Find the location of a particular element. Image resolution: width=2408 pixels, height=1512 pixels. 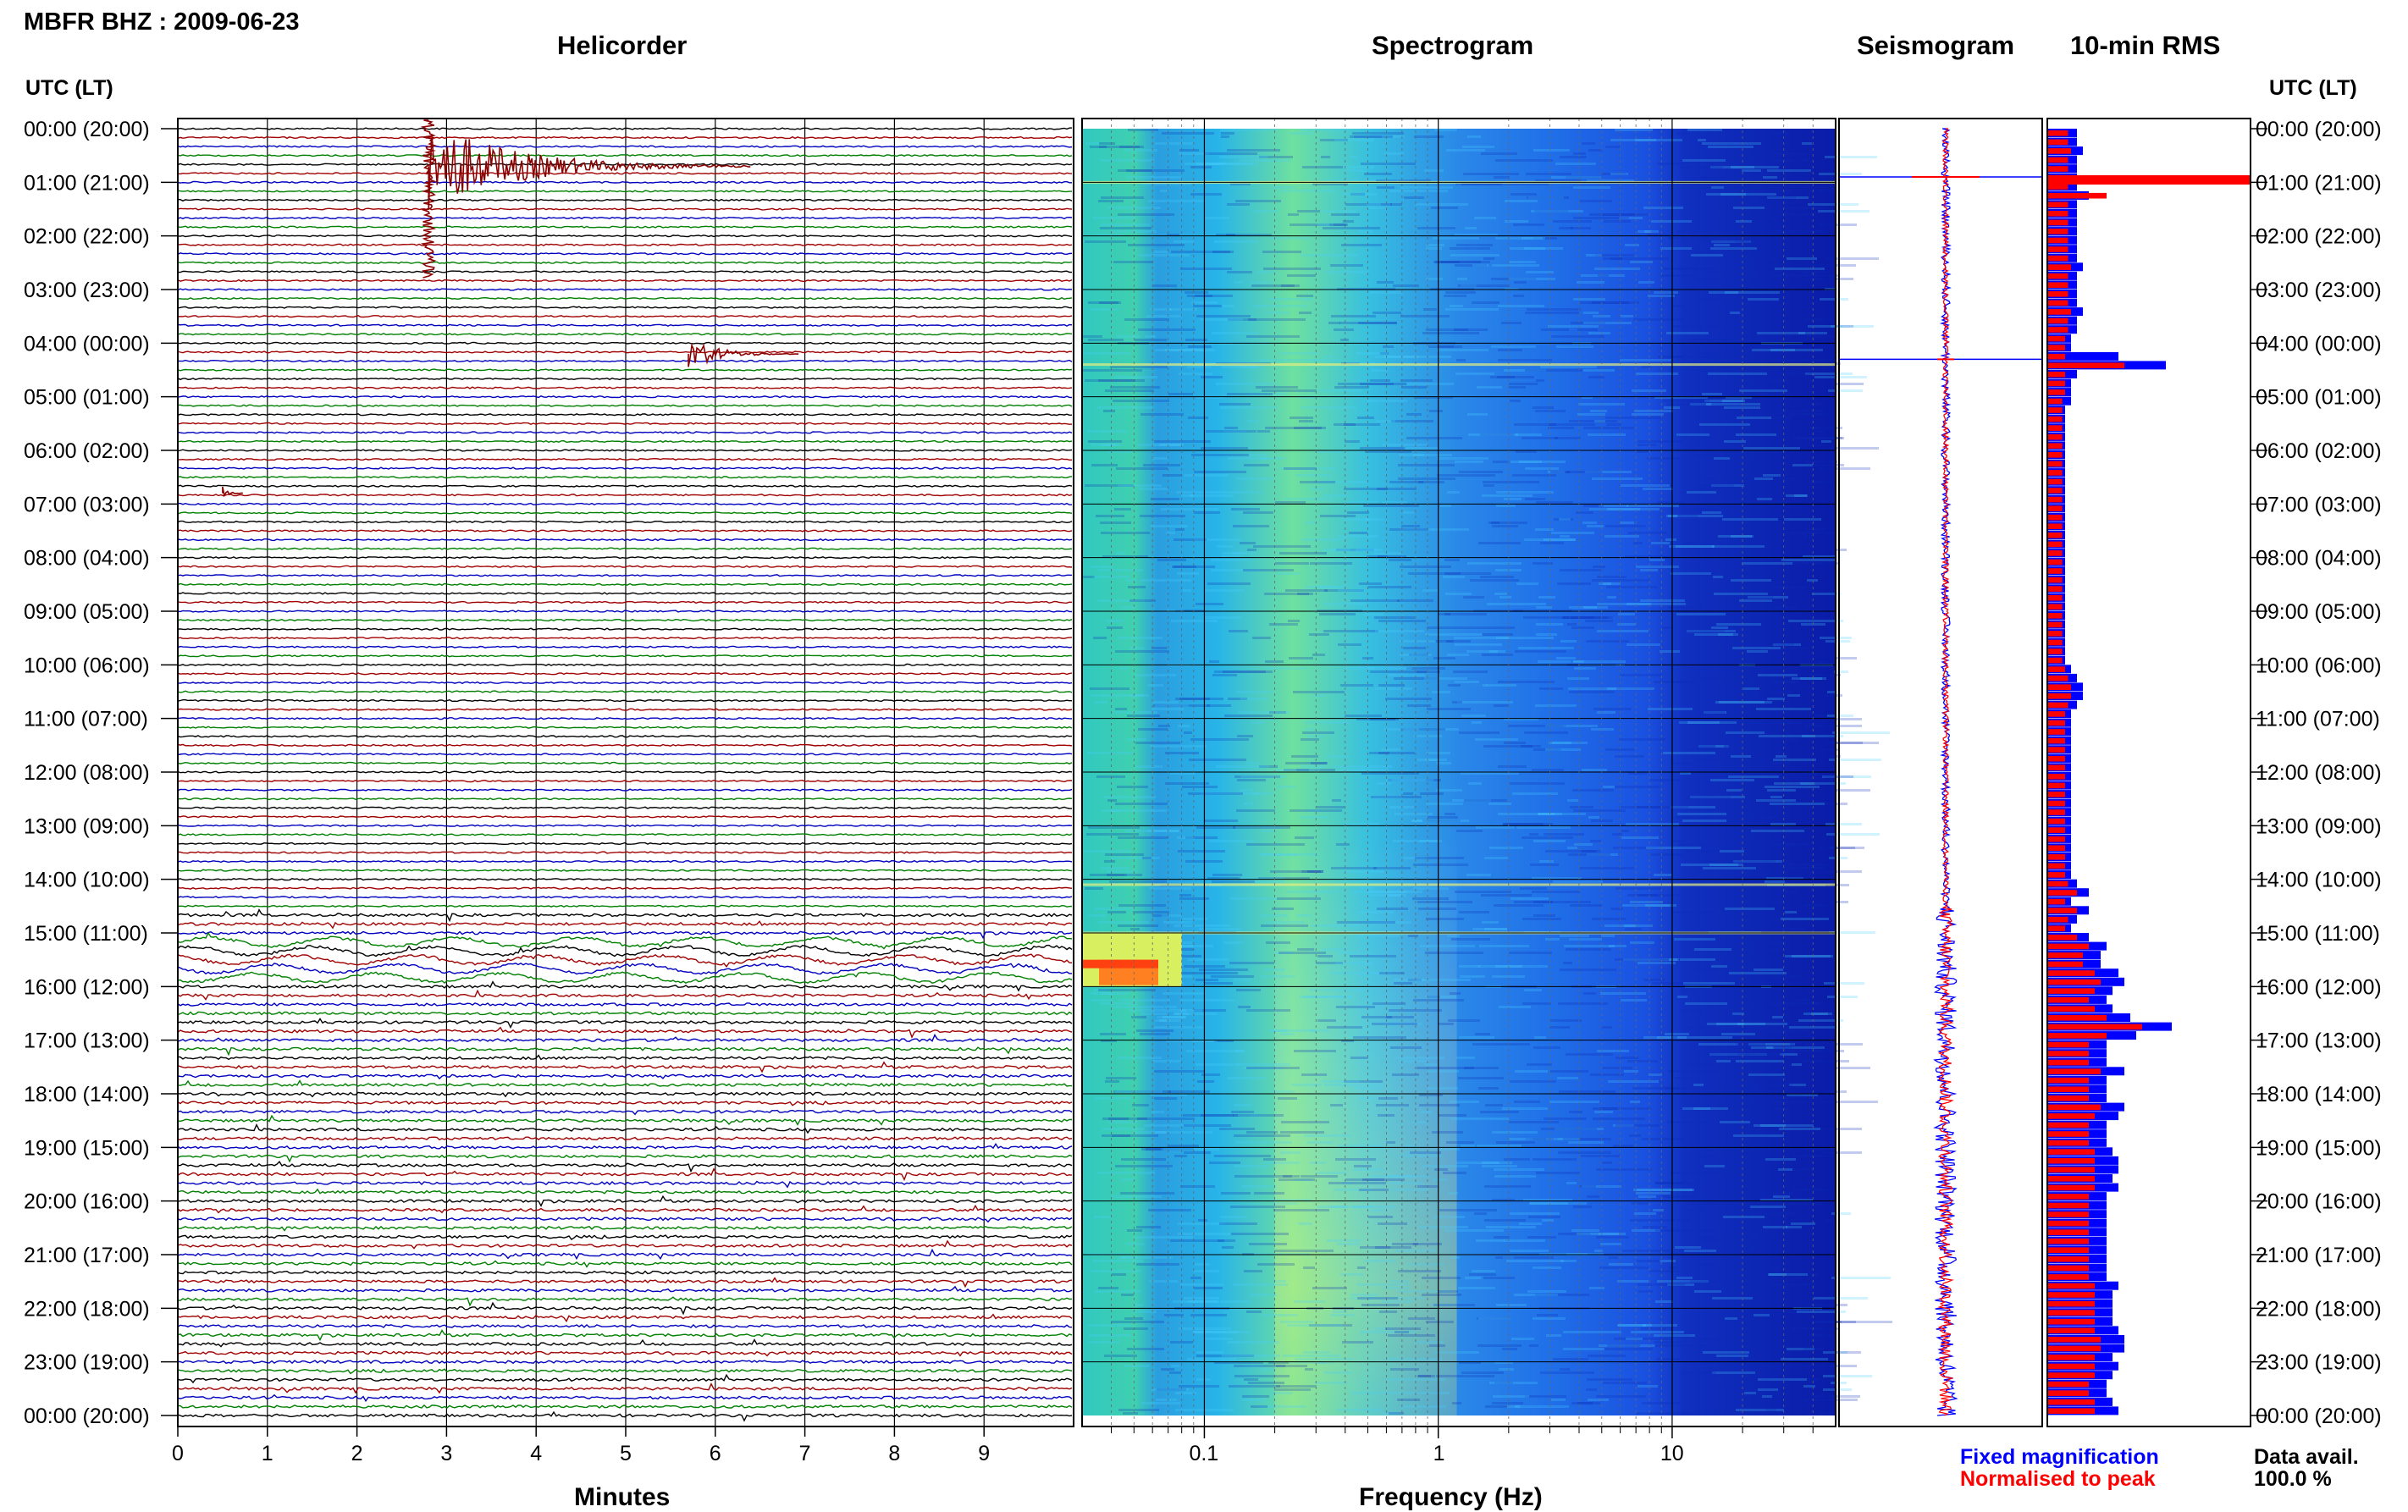

hour-label-left: 21:00 (17:00) is located at coordinates (87, 1255).